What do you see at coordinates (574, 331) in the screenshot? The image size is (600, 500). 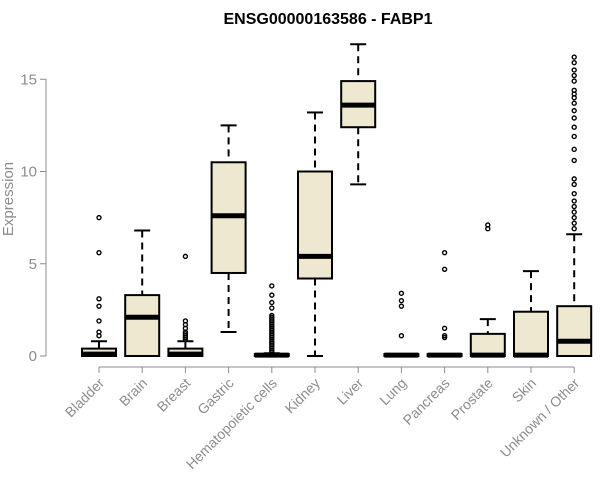 I see `box-unknown-other` at bounding box center [574, 331].